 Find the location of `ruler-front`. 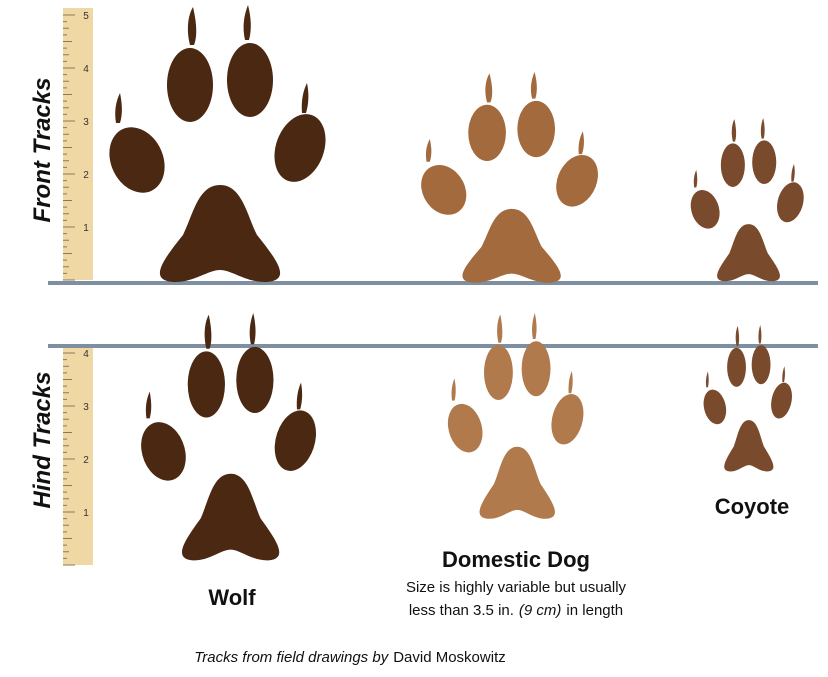

ruler-front is located at coordinates (78, 144).